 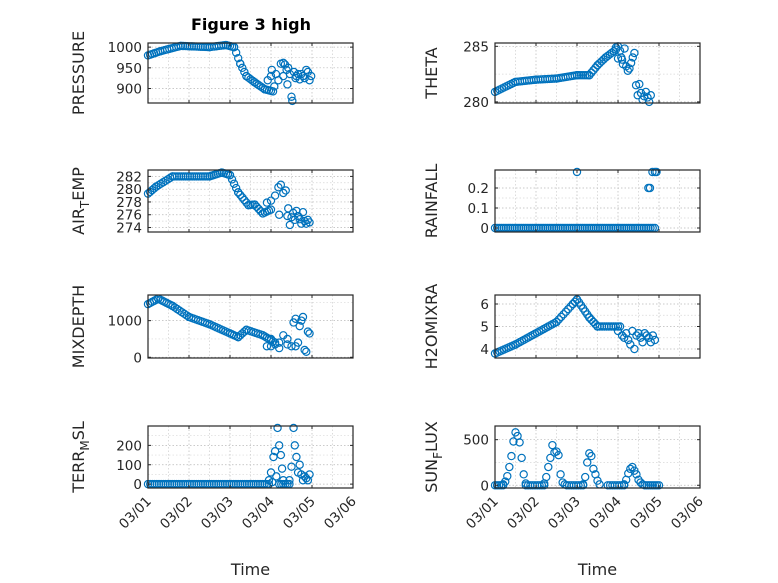 I want to click on xlabel-7: Time, so click(x=250, y=569).